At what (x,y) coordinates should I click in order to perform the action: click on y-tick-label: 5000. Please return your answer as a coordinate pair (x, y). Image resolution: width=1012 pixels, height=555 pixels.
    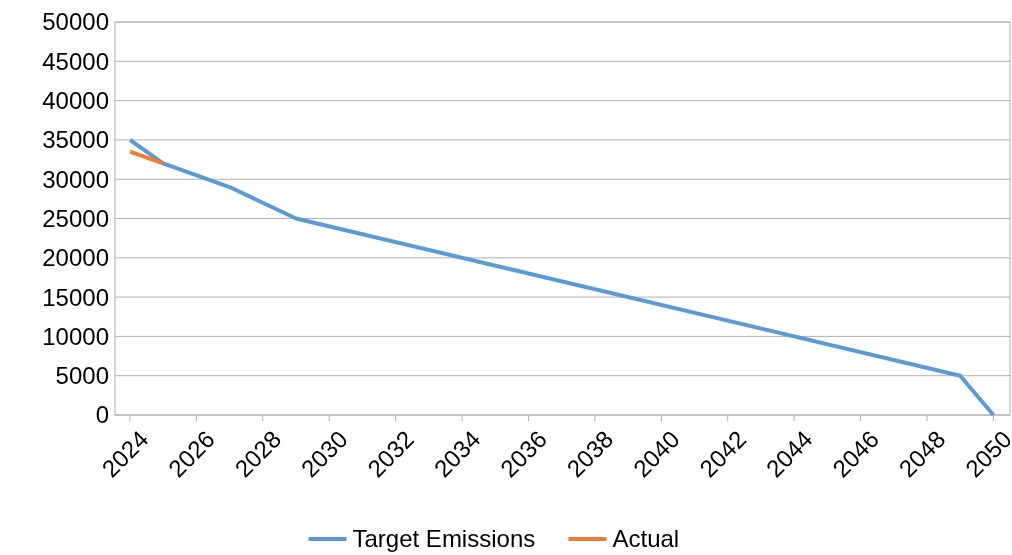
    Looking at the image, I should click on (82, 376).